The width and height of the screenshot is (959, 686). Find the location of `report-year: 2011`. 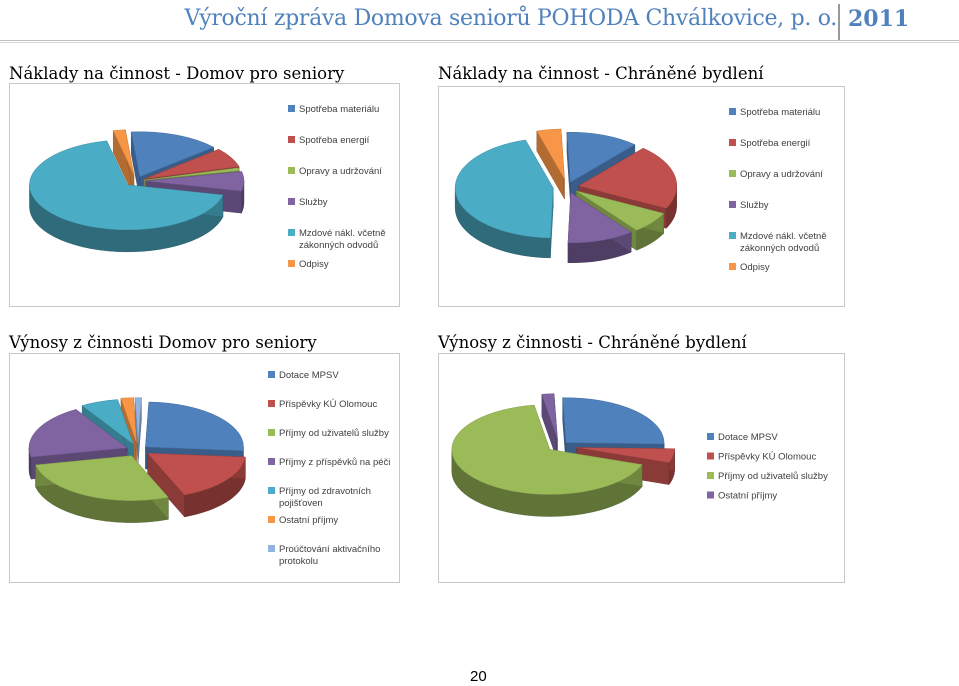

report-year: 2011 is located at coordinates (879, 19).